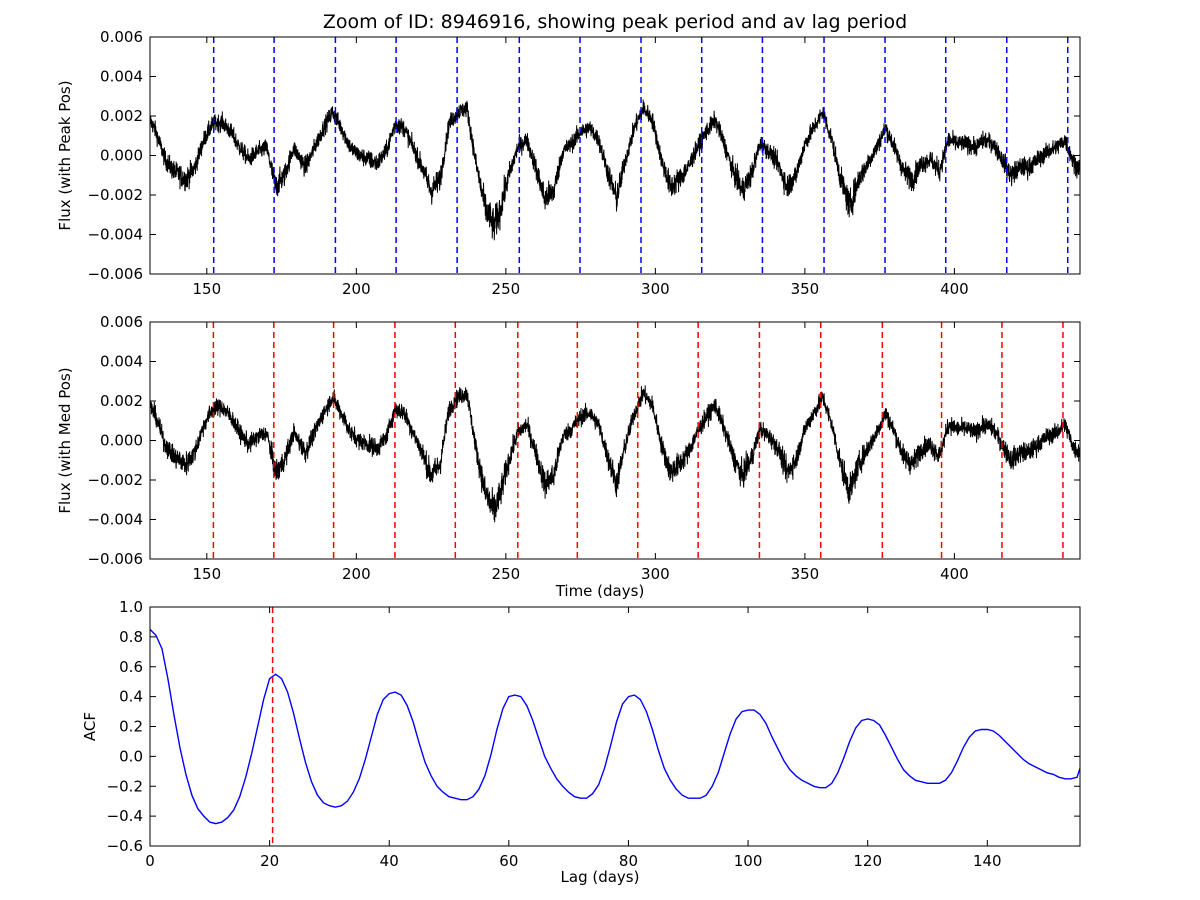 This screenshot has height=900, width=1200. What do you see at coordinates (269, 861) in the screenshot?
I see `x-tick-label: 20` at bounding box center [269, 861].